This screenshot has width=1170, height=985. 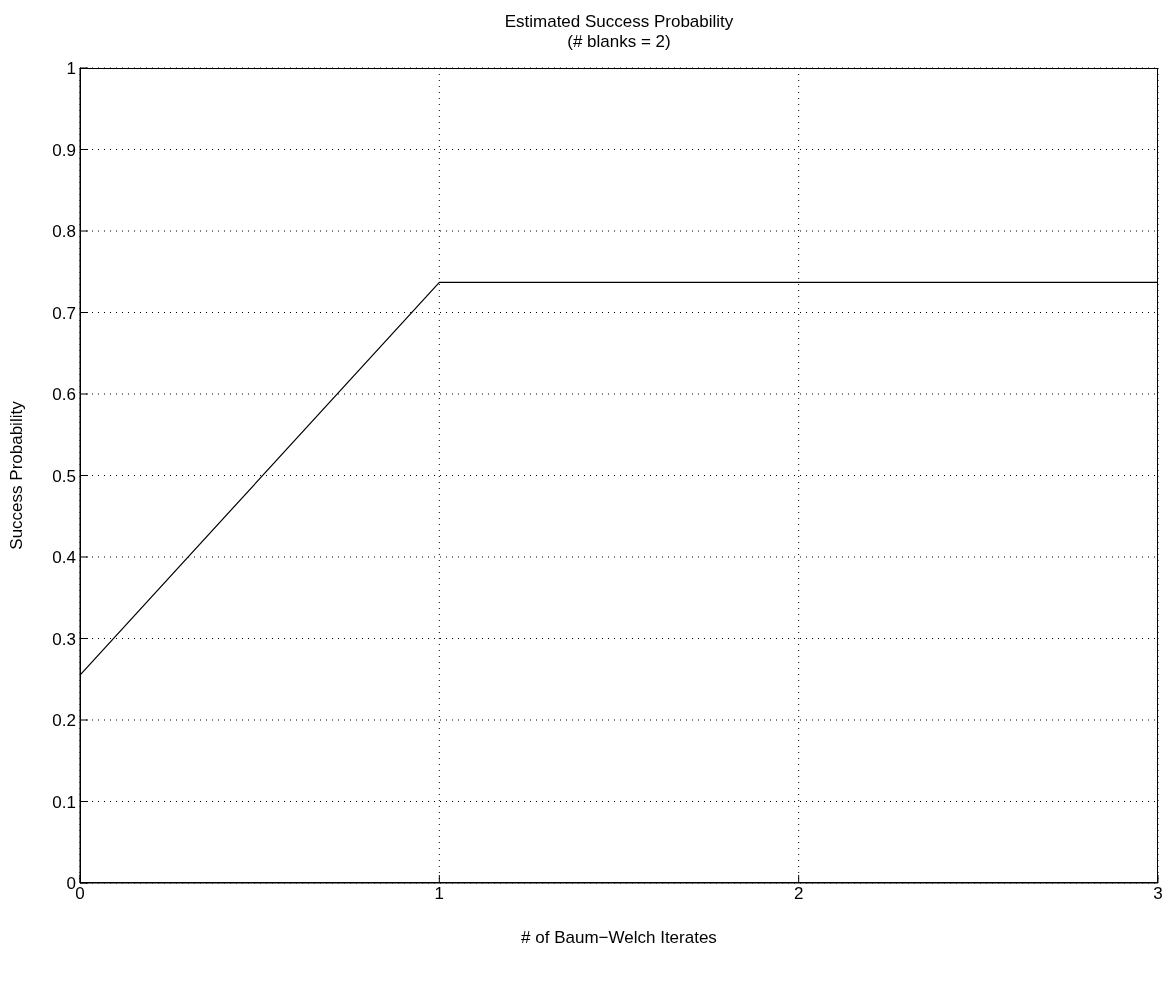 I want to click on y-tick-label: 0.2, so click(x=64, y=721).